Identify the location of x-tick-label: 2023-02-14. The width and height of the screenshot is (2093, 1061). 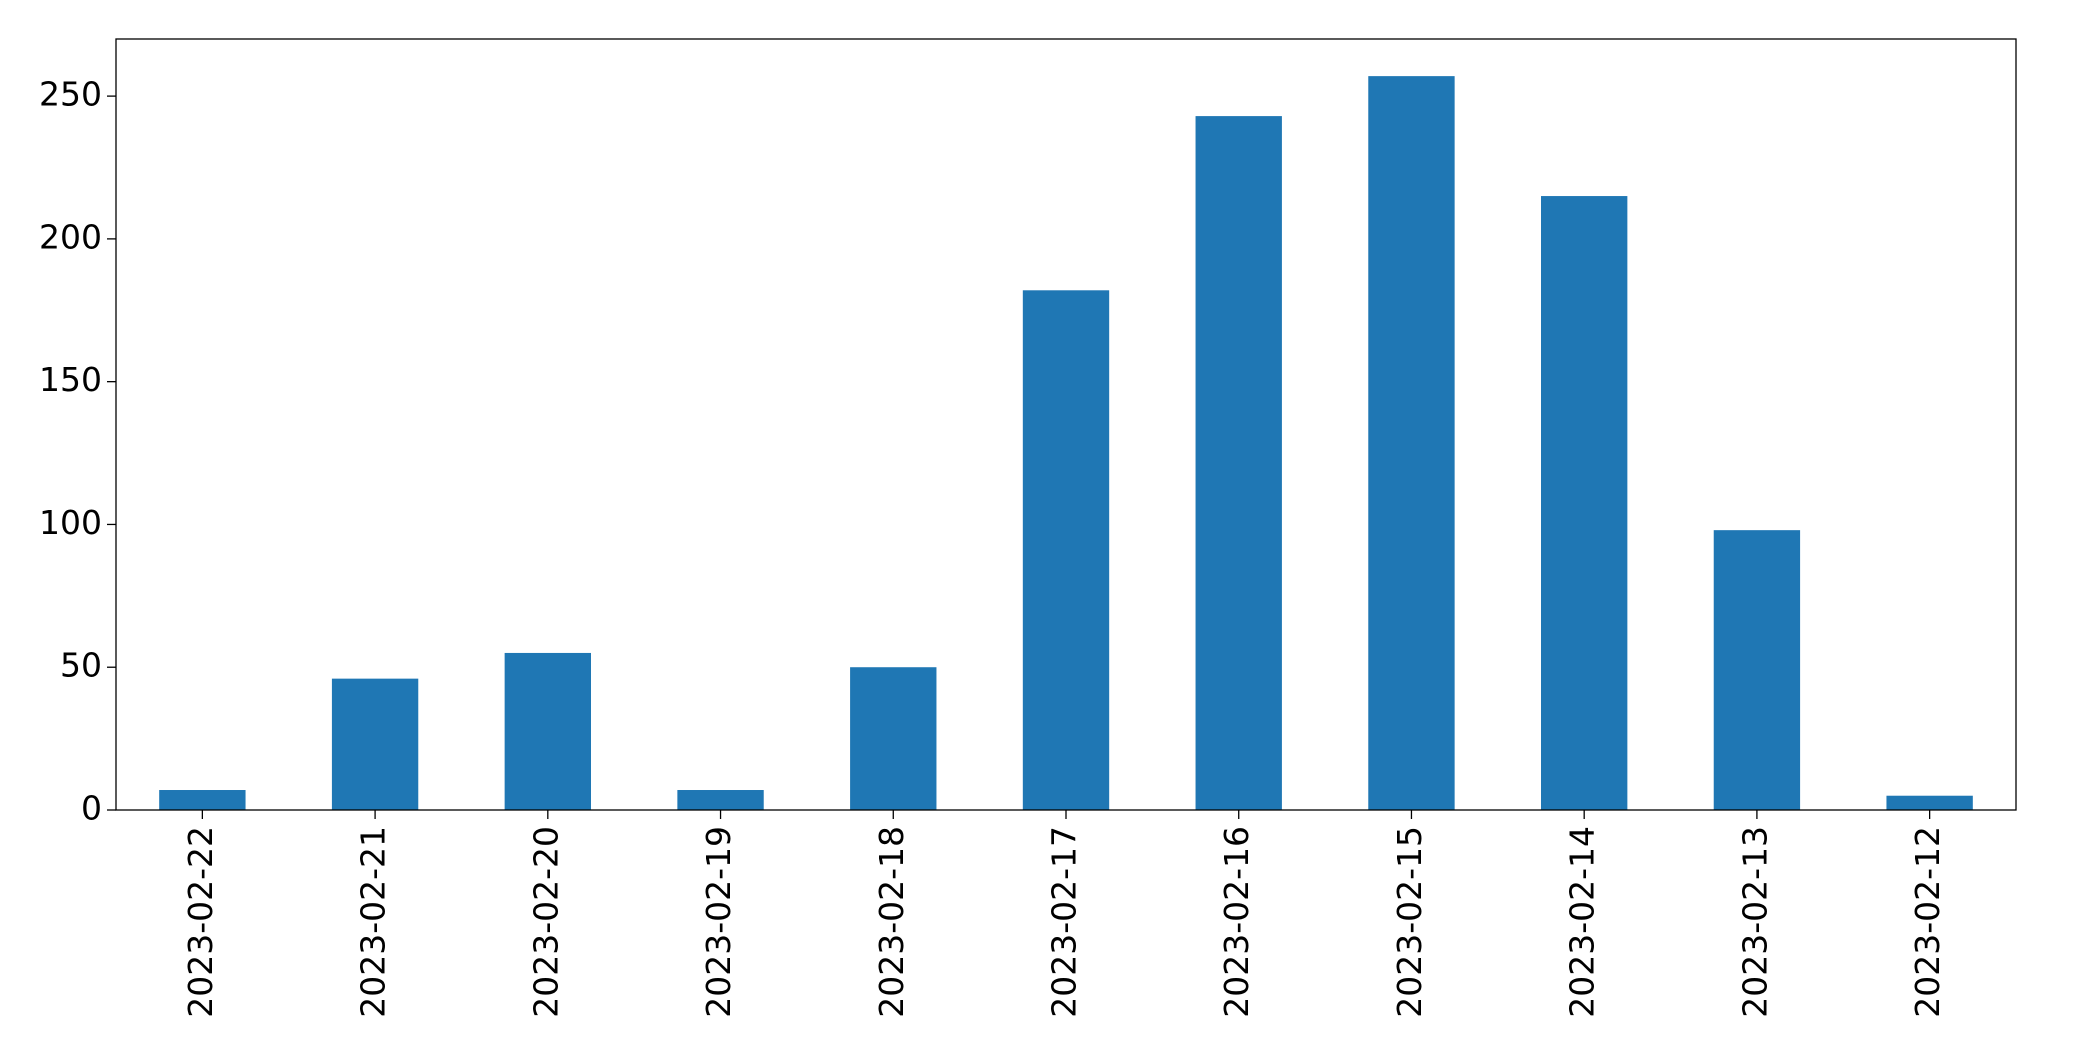
(1582, 922).